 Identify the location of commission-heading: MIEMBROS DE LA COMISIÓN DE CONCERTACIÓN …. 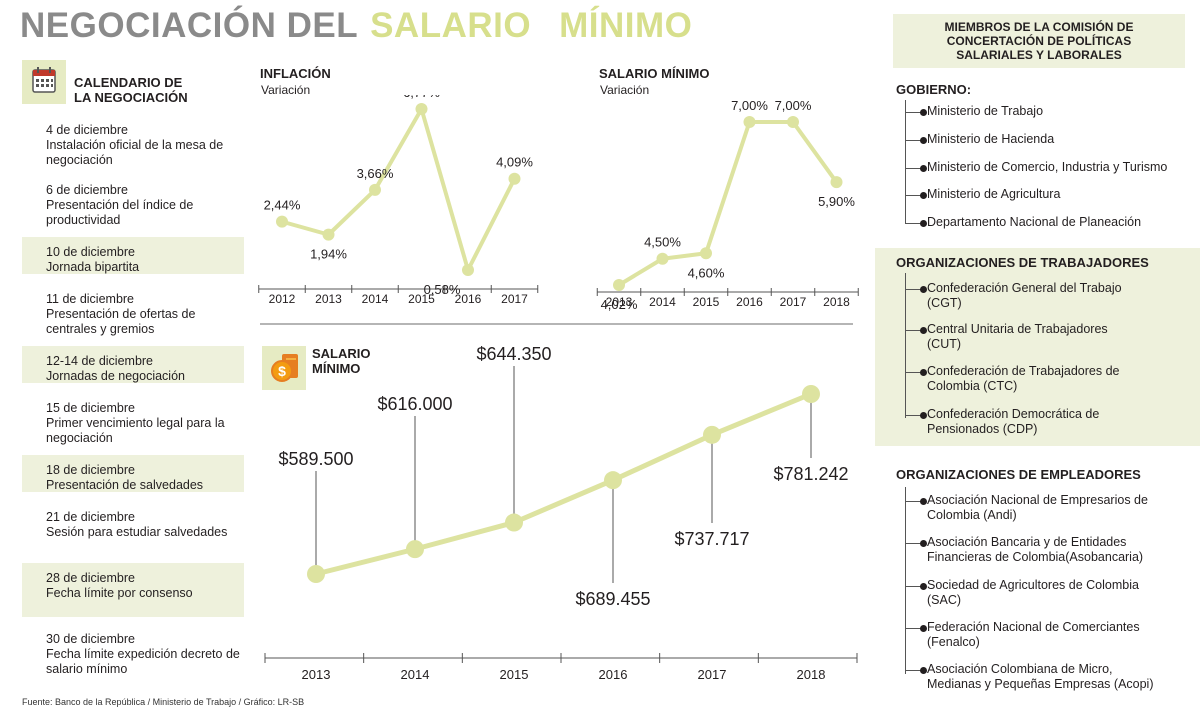
(1039, 41).